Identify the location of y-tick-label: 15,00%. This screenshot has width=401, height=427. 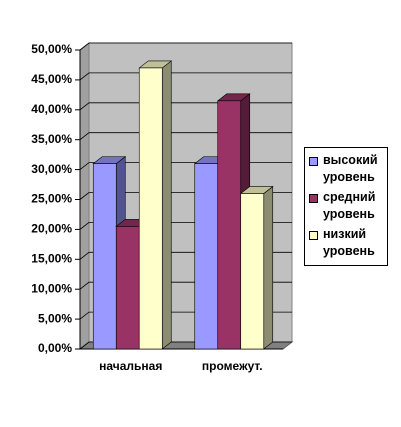
(51, 258).